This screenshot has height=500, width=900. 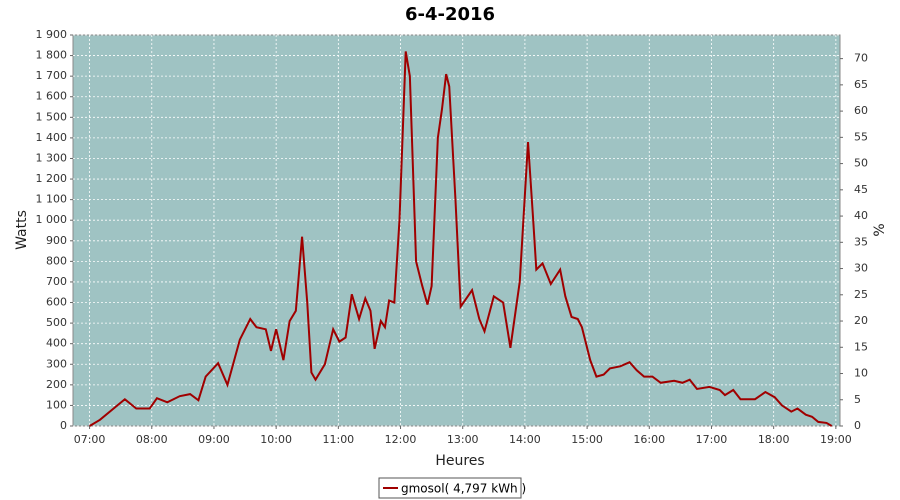 I want to click on y-axis-label: Watts, so click(x=22, y=230).